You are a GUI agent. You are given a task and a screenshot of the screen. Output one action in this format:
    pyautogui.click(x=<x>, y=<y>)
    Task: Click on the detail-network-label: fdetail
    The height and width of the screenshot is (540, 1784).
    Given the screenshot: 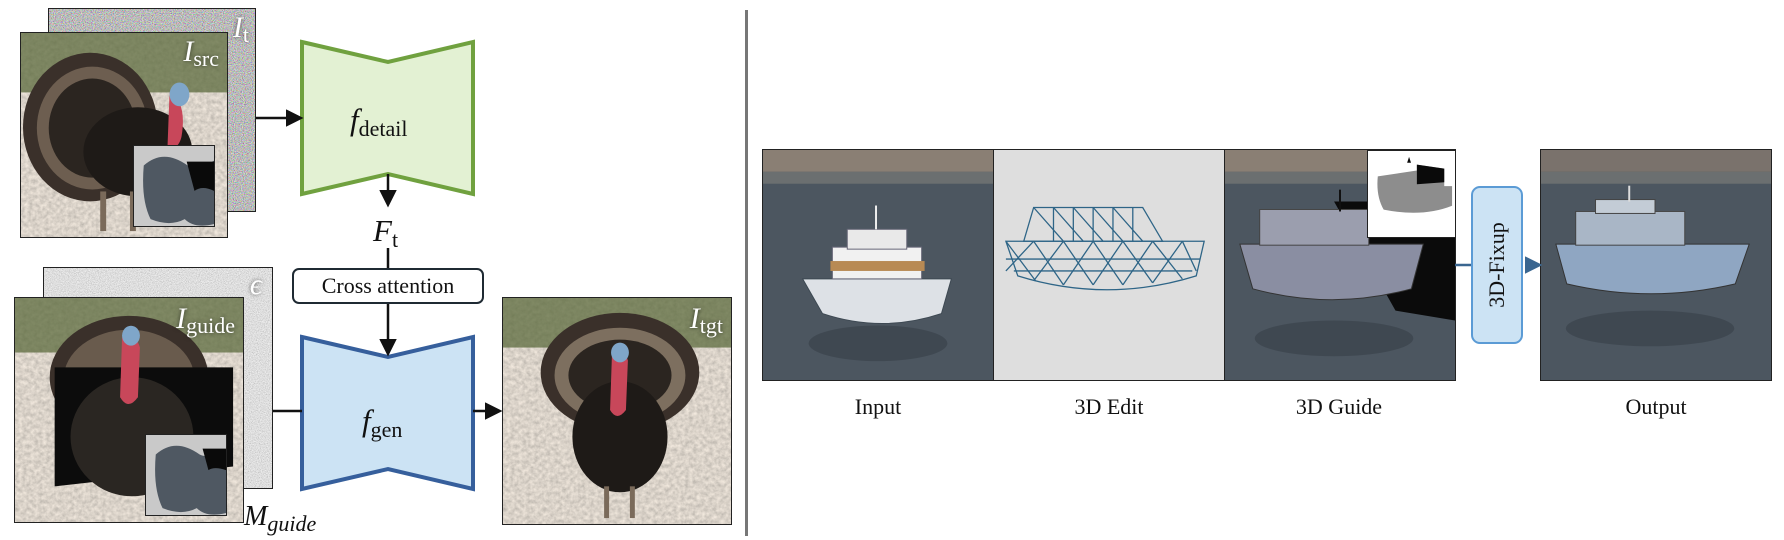 What is the action you would take?
    pyautogui.click(x=379, y=122)
    